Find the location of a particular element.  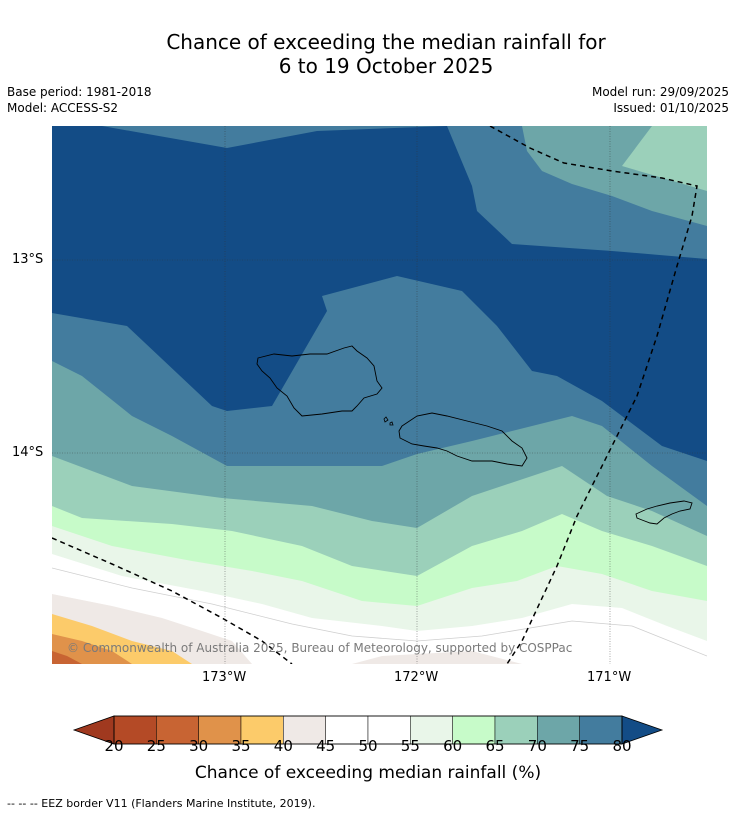

band-40-45-south is located at coordinates (437, 657).